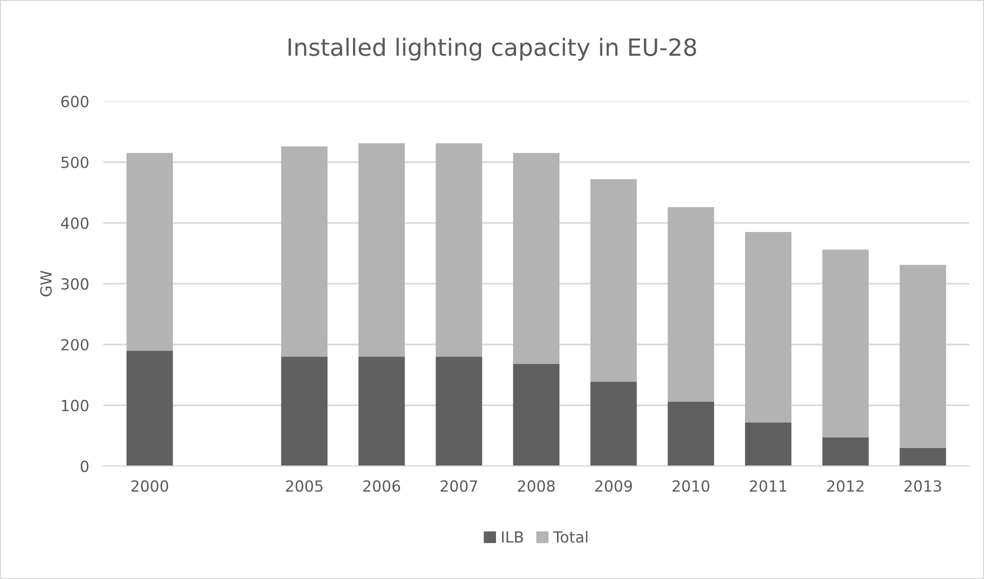 This screenshot has height=579, width=984. Describe the element at coordinates (512, 537) in the screenshot. I see `legend-label: ILB` at that location.